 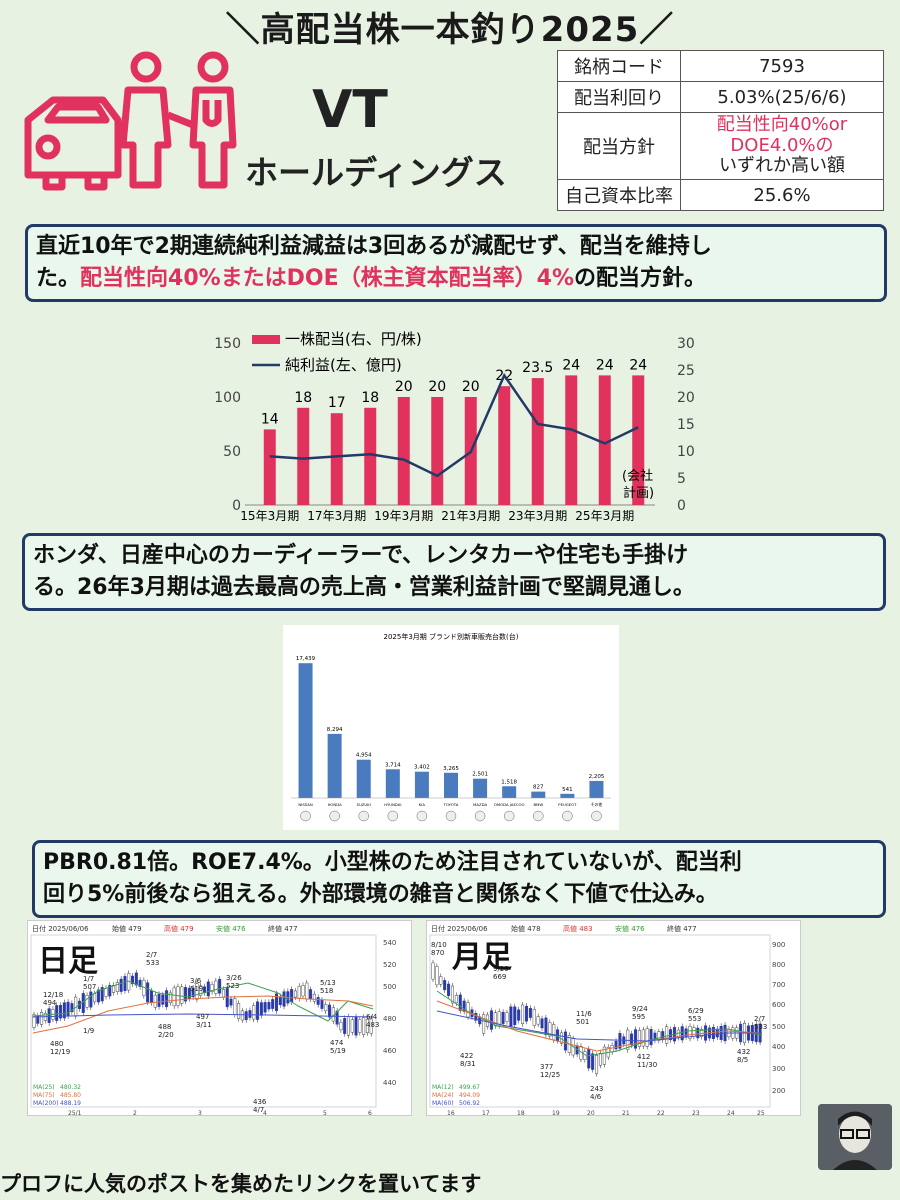 I want to click on time-axis-tick: 25, so click(x=761, y=1113).